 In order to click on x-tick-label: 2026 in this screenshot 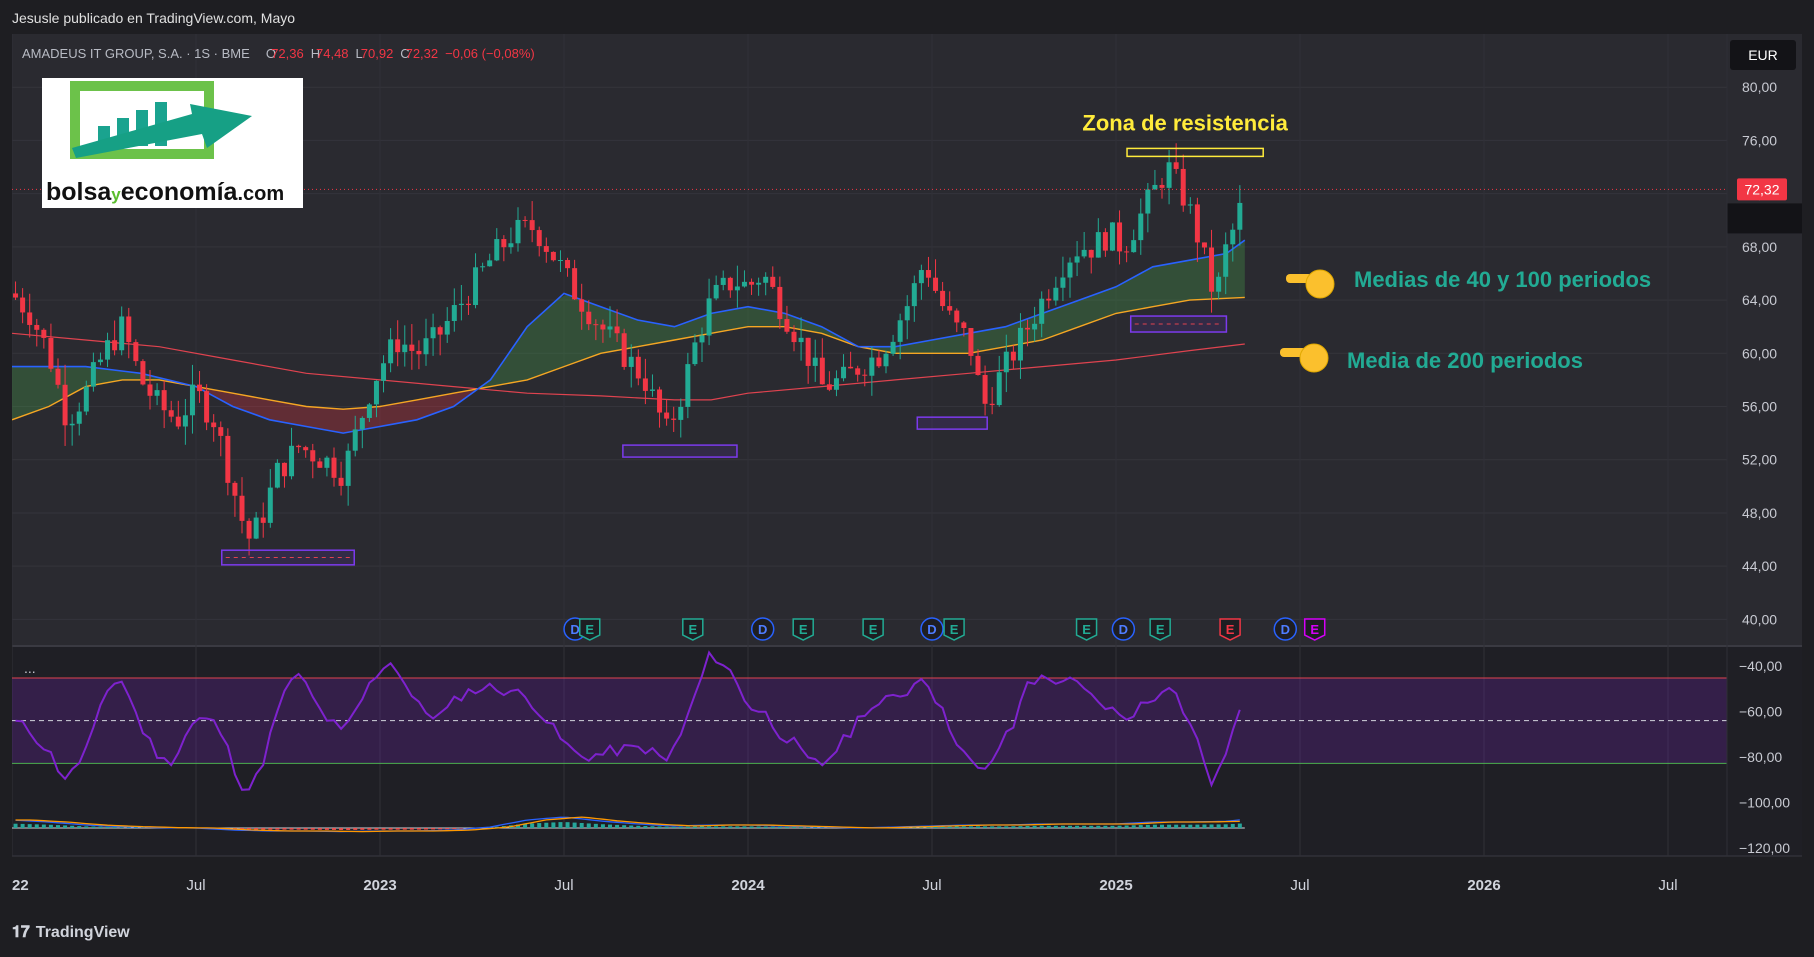, I will do `click(1483, 885)`.